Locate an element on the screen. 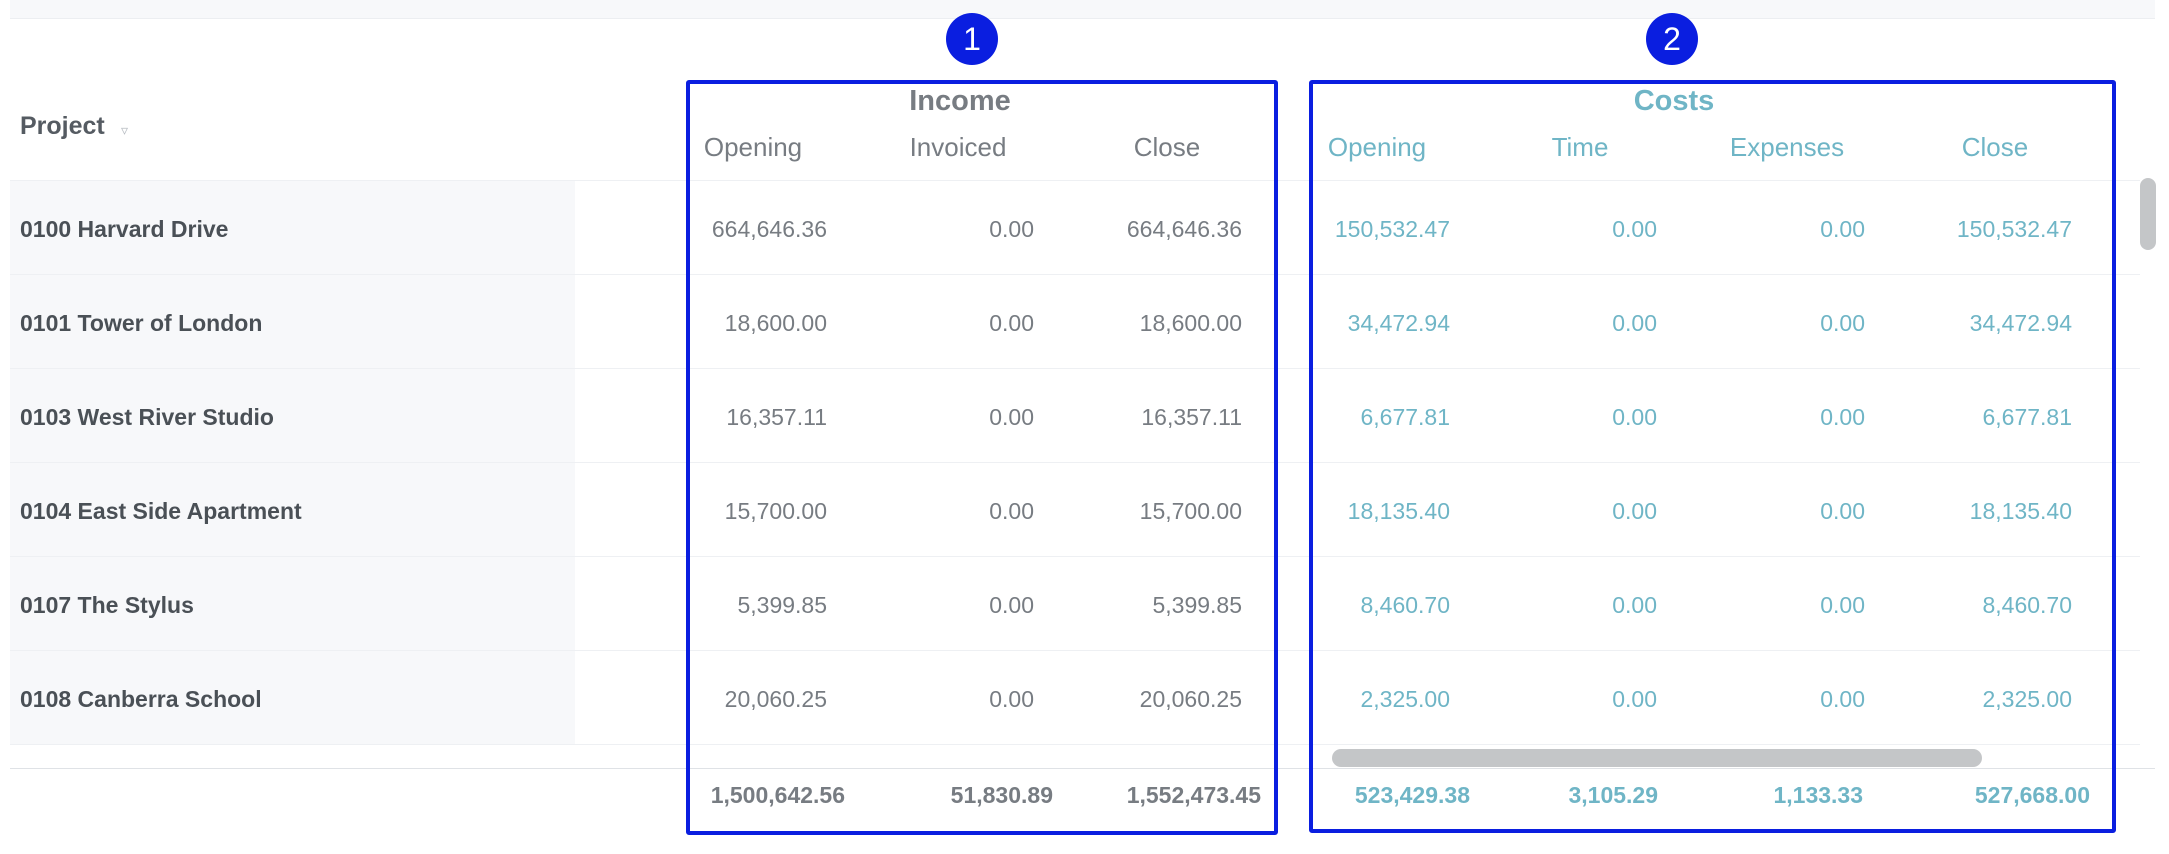 Image resolution: width=2169 pixels, height=854 pixels. income-opening-cell: 16,357.11 is located at coordinates (776, 417).